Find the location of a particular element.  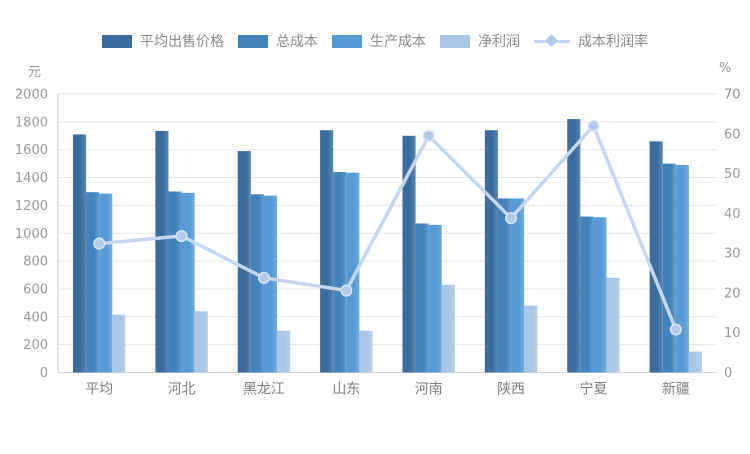

category-label: 黑龙江 is located at coordinates (264, 390).